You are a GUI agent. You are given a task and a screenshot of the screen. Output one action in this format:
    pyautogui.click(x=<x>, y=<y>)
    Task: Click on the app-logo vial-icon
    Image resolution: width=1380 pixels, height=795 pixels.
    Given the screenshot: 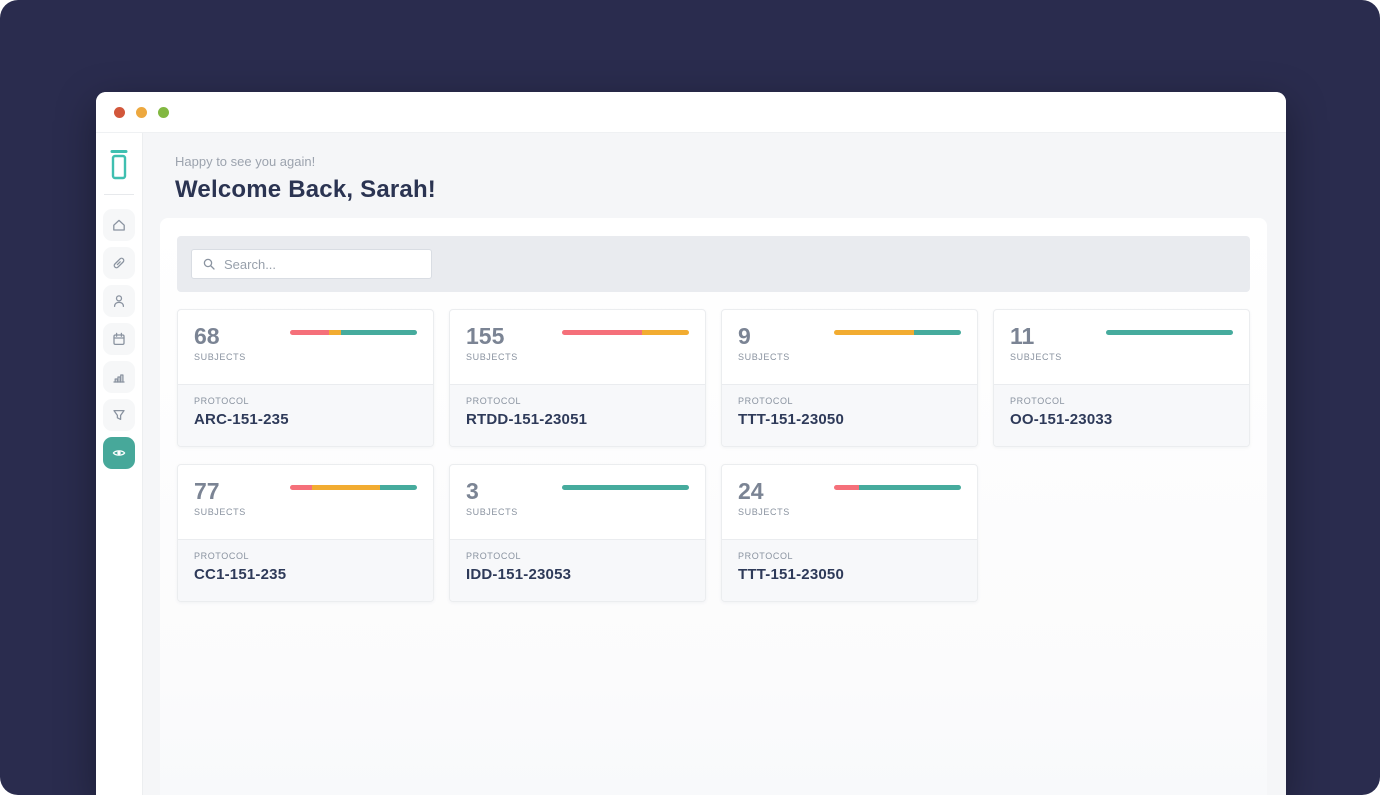 What is the action you would take?
    pyautogui.click(x=119, y=165)
    